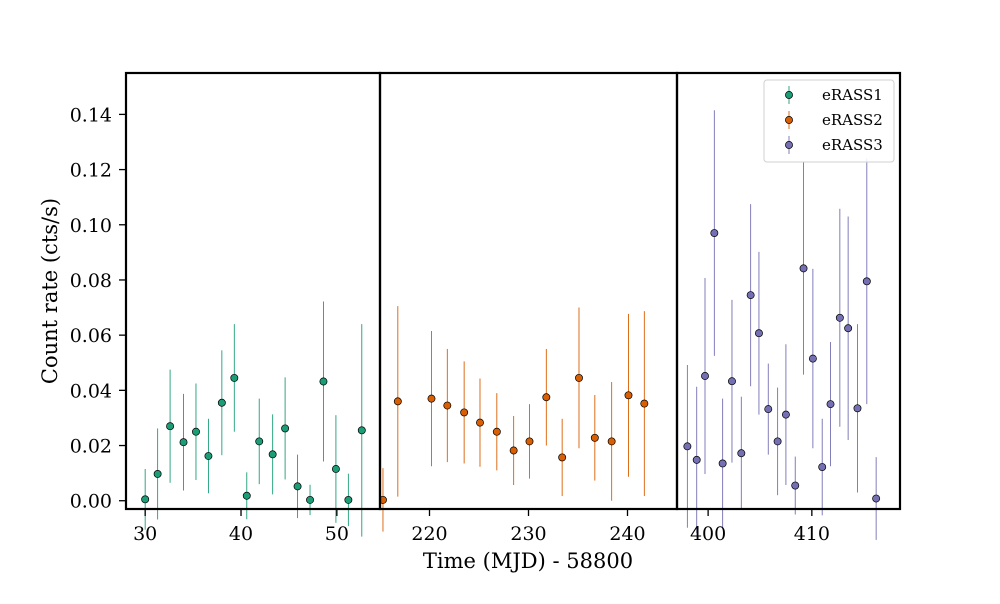 This screenshot has width=1000, height=604. Describe the element at coordinates (50, 291) in the screenshot. I see `y-axis-label: Count rate (cts/s)` at that location.